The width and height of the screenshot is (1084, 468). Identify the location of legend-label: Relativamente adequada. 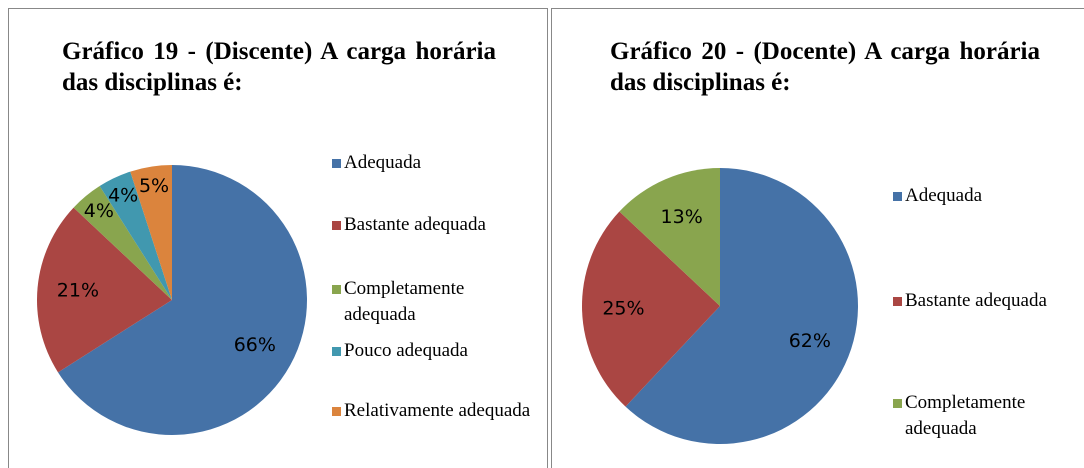
(437, 410).